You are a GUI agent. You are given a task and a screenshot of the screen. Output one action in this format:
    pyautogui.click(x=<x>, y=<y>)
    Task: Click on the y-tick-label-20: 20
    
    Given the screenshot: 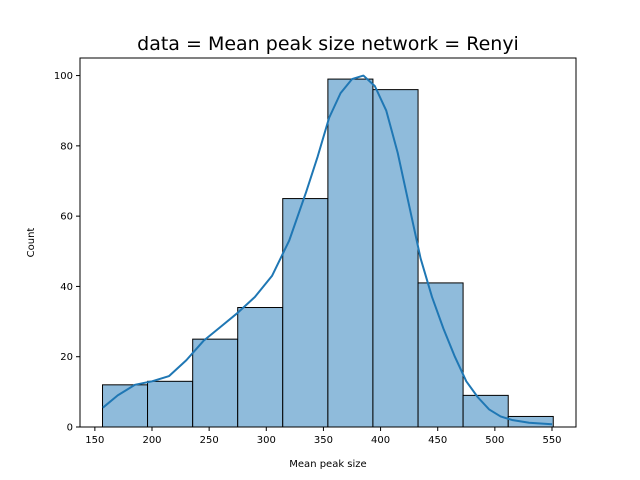 What is the action you would take?
    pyautogui.click(x=66, y=357)
    